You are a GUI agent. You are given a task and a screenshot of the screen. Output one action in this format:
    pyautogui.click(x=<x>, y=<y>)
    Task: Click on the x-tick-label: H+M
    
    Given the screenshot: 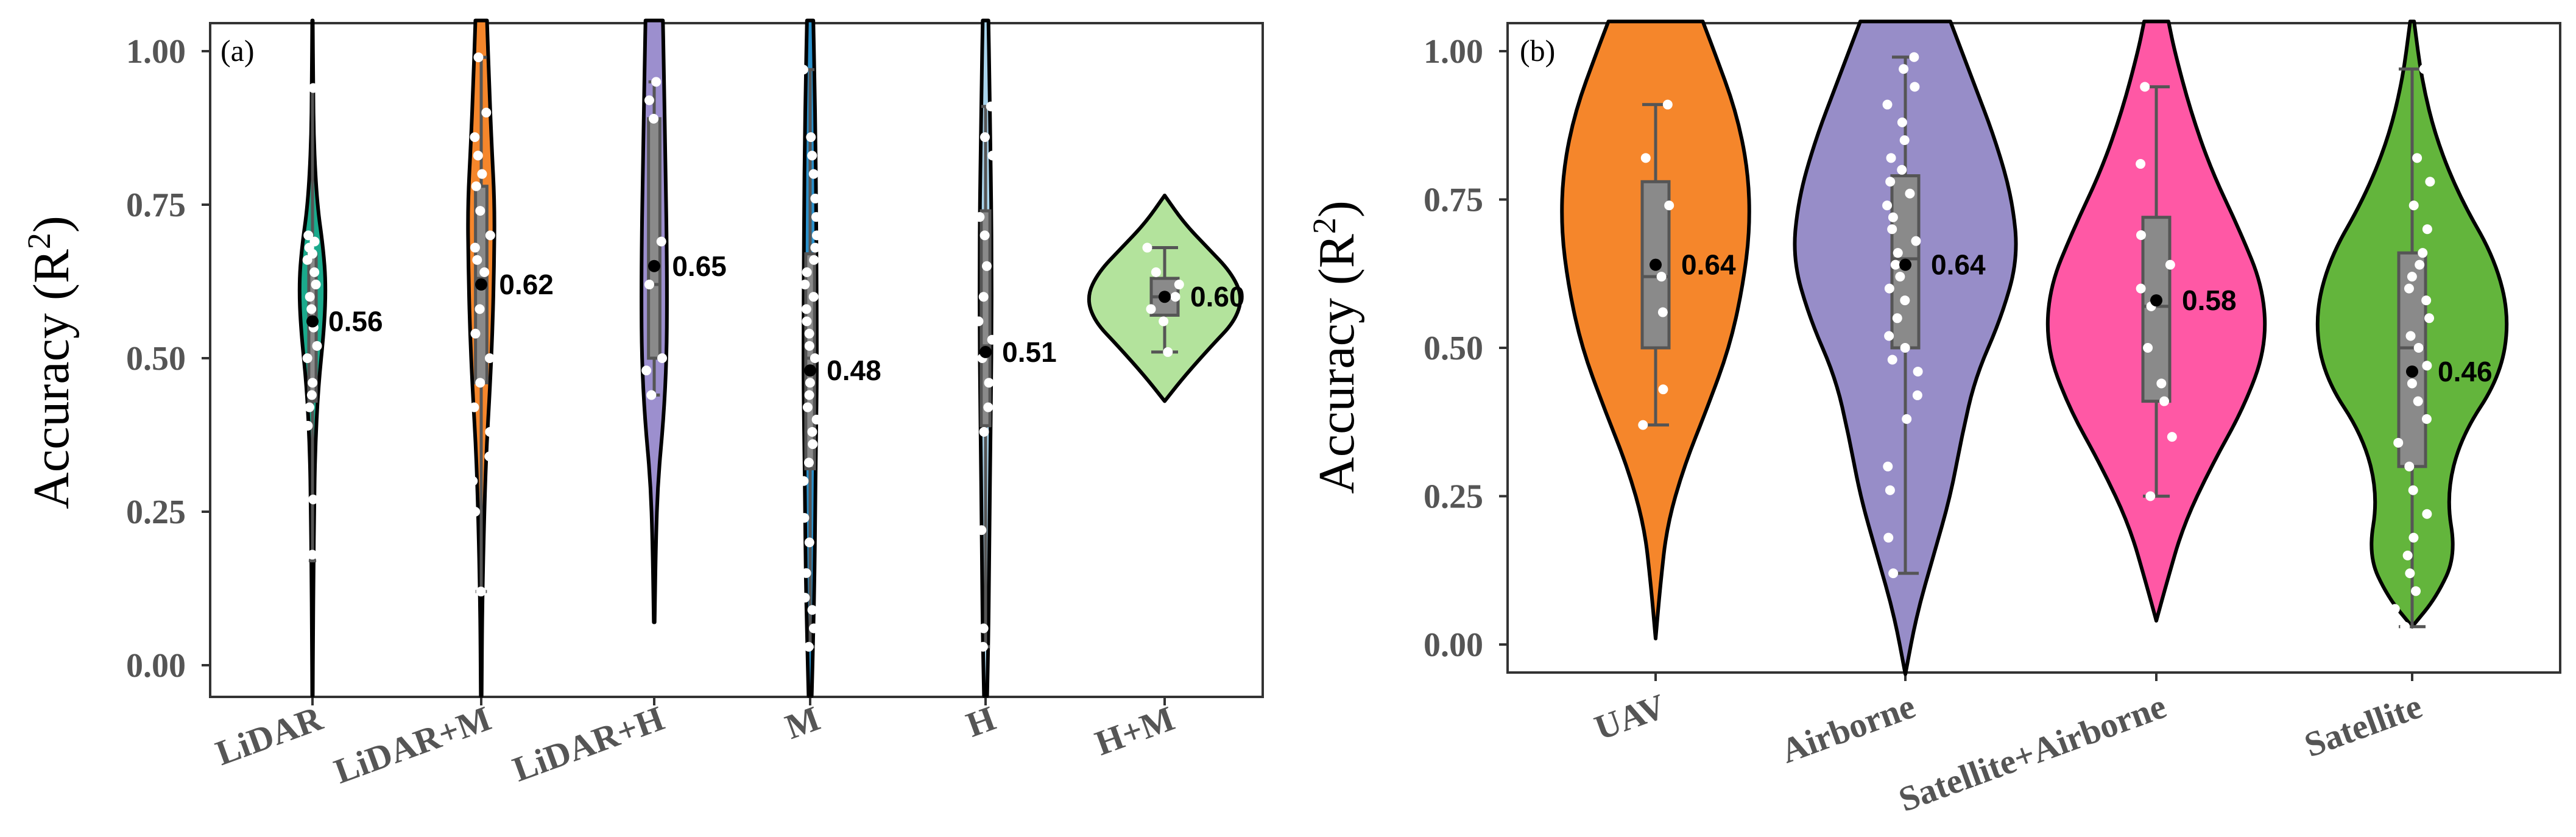 What is the action you would take?
    pyautogui.click(x=1134, y=731)
    